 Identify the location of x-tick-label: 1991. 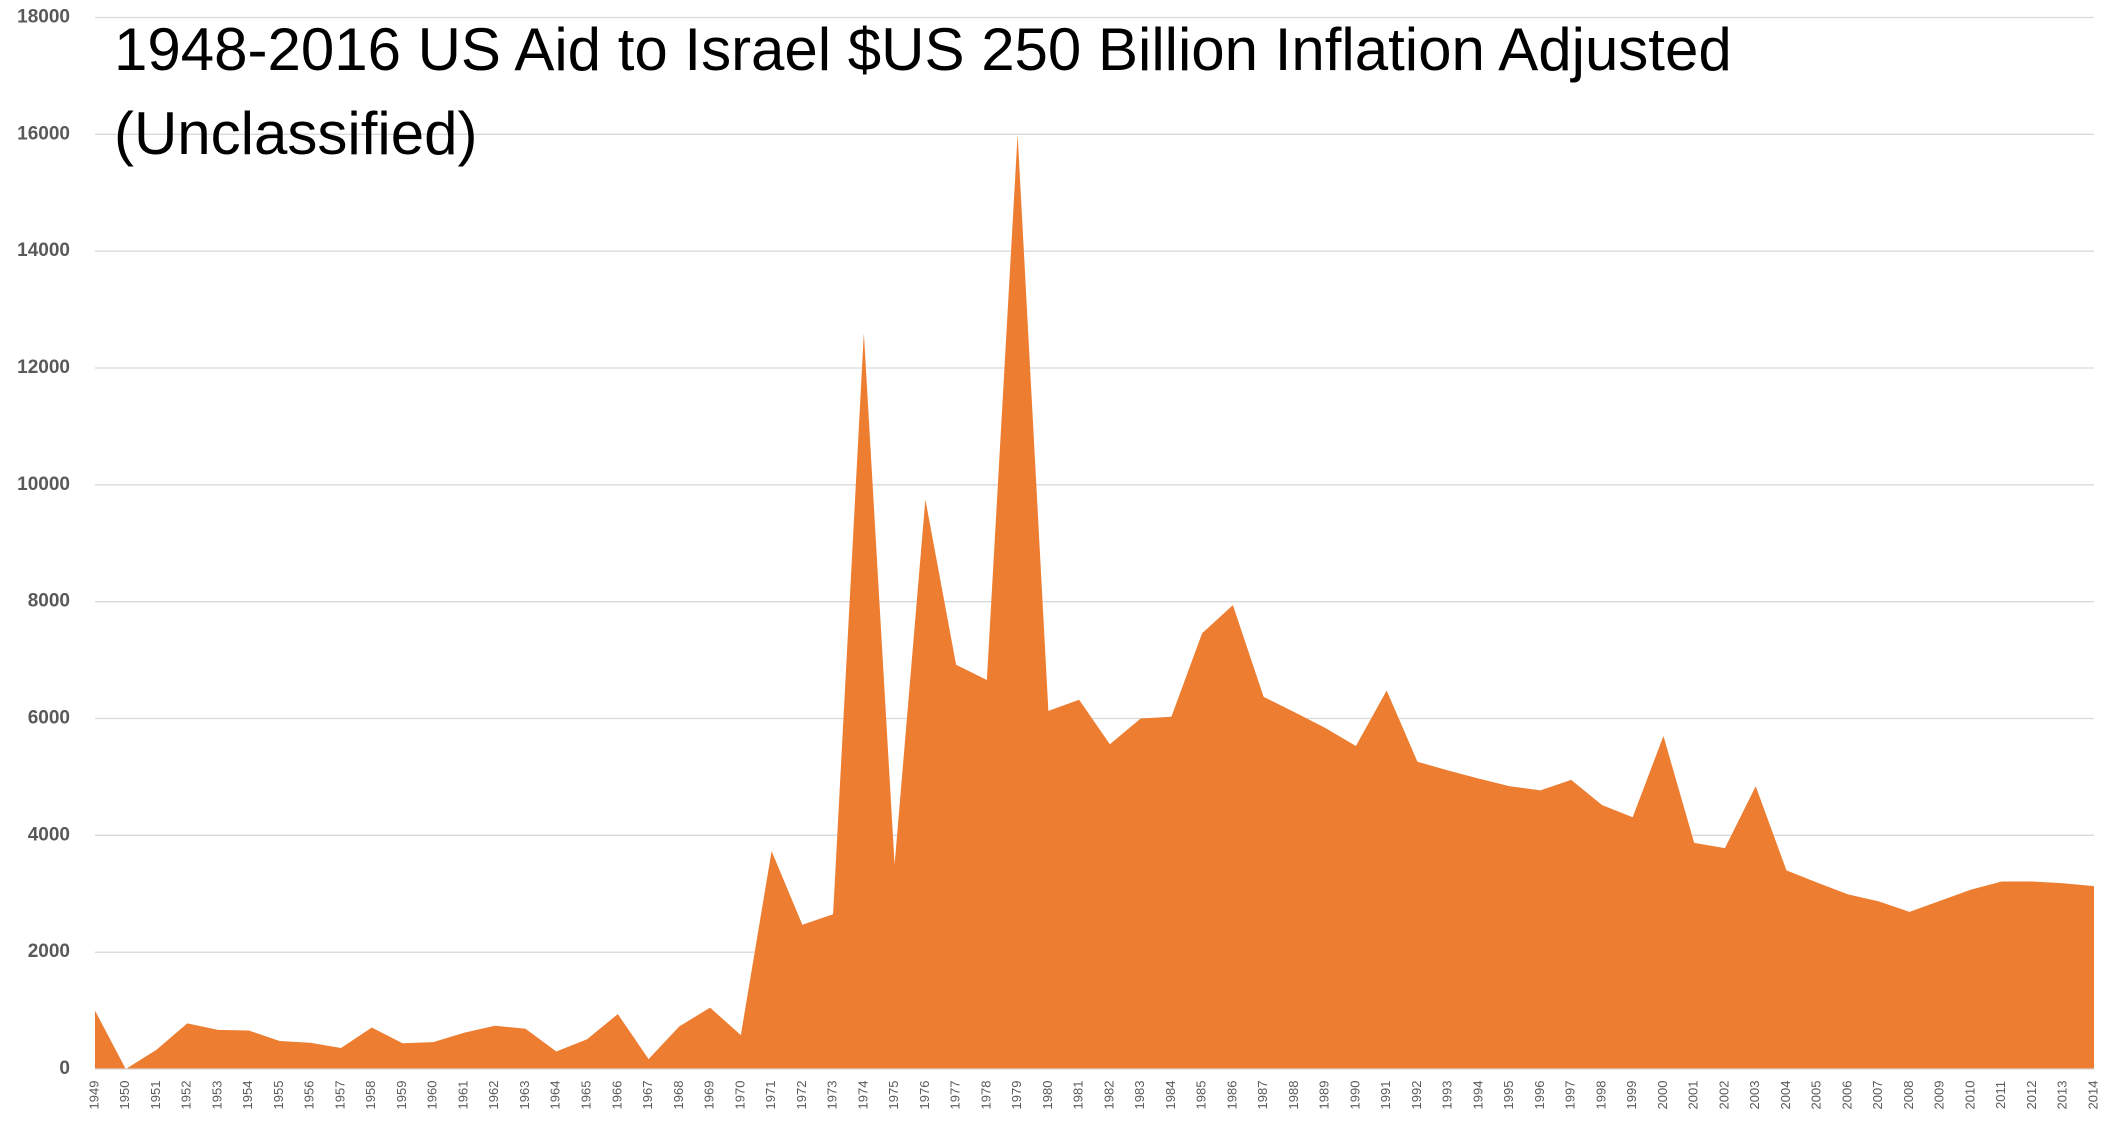
(1385, 1095).